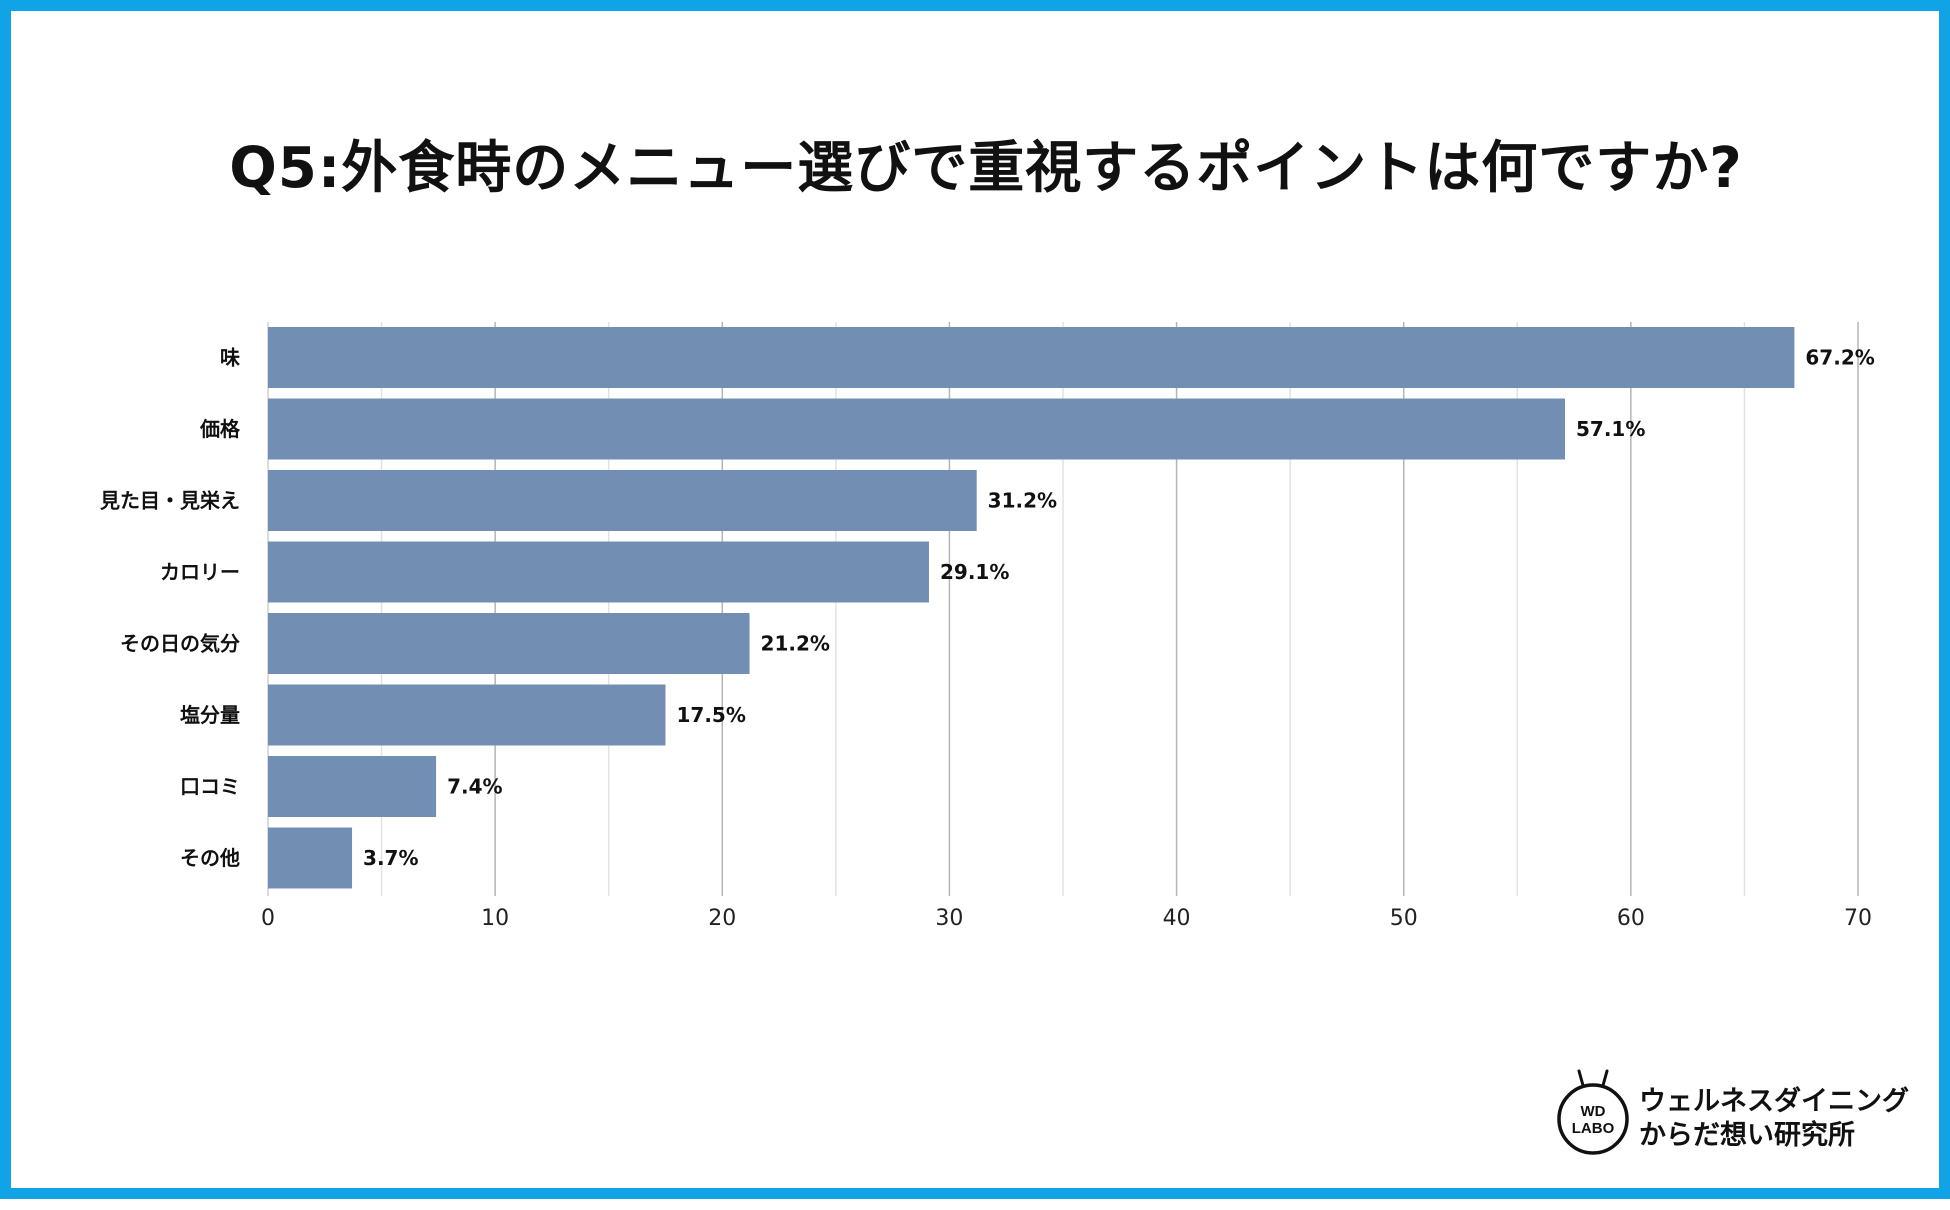  I want to click on category-label: 見た目・見栄え, so click(170, 501).